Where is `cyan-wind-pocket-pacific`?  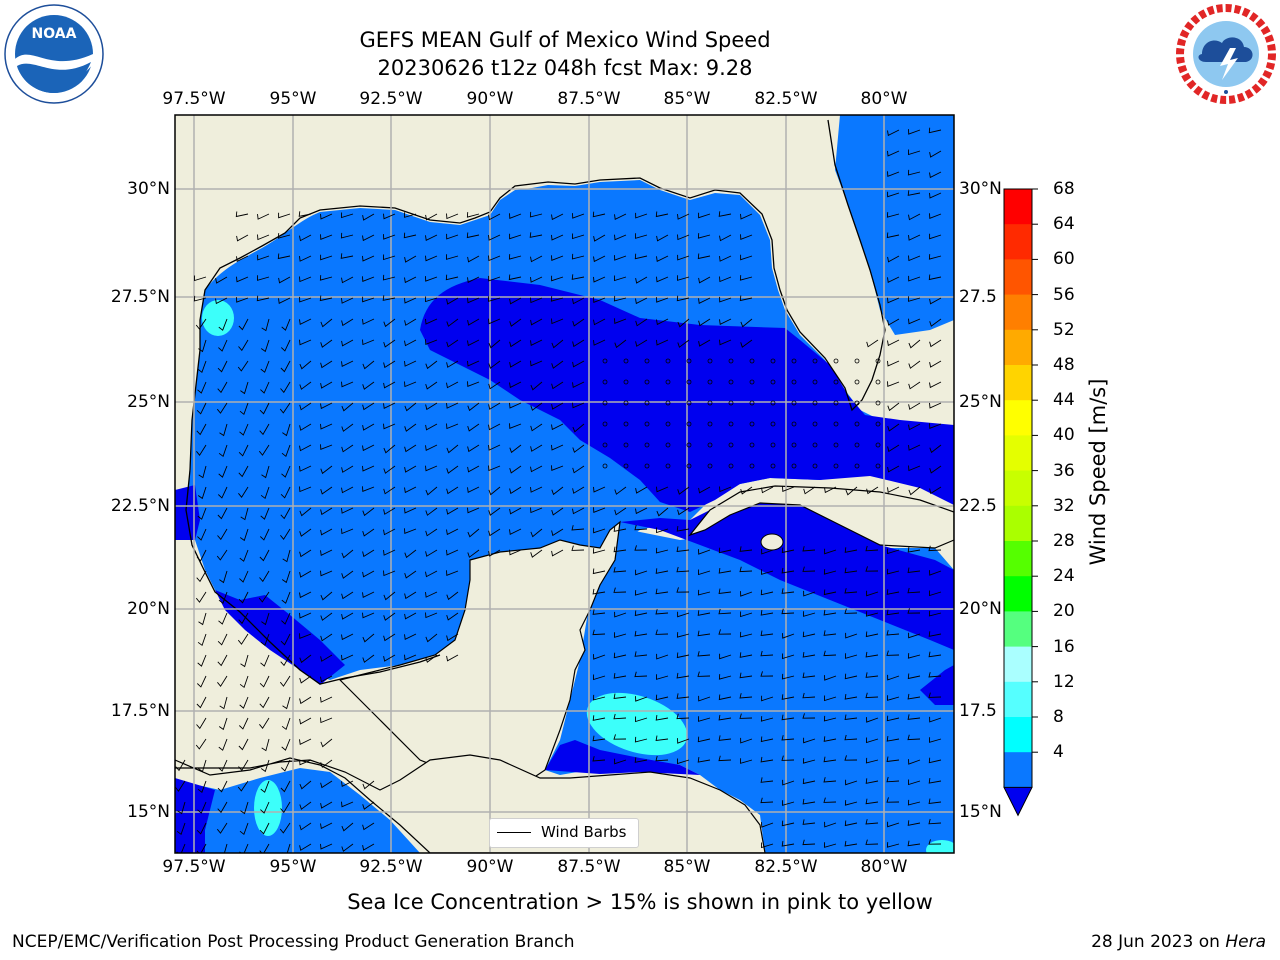
cyan-wind-pocket-pacific is located at coordinates (268, 808).